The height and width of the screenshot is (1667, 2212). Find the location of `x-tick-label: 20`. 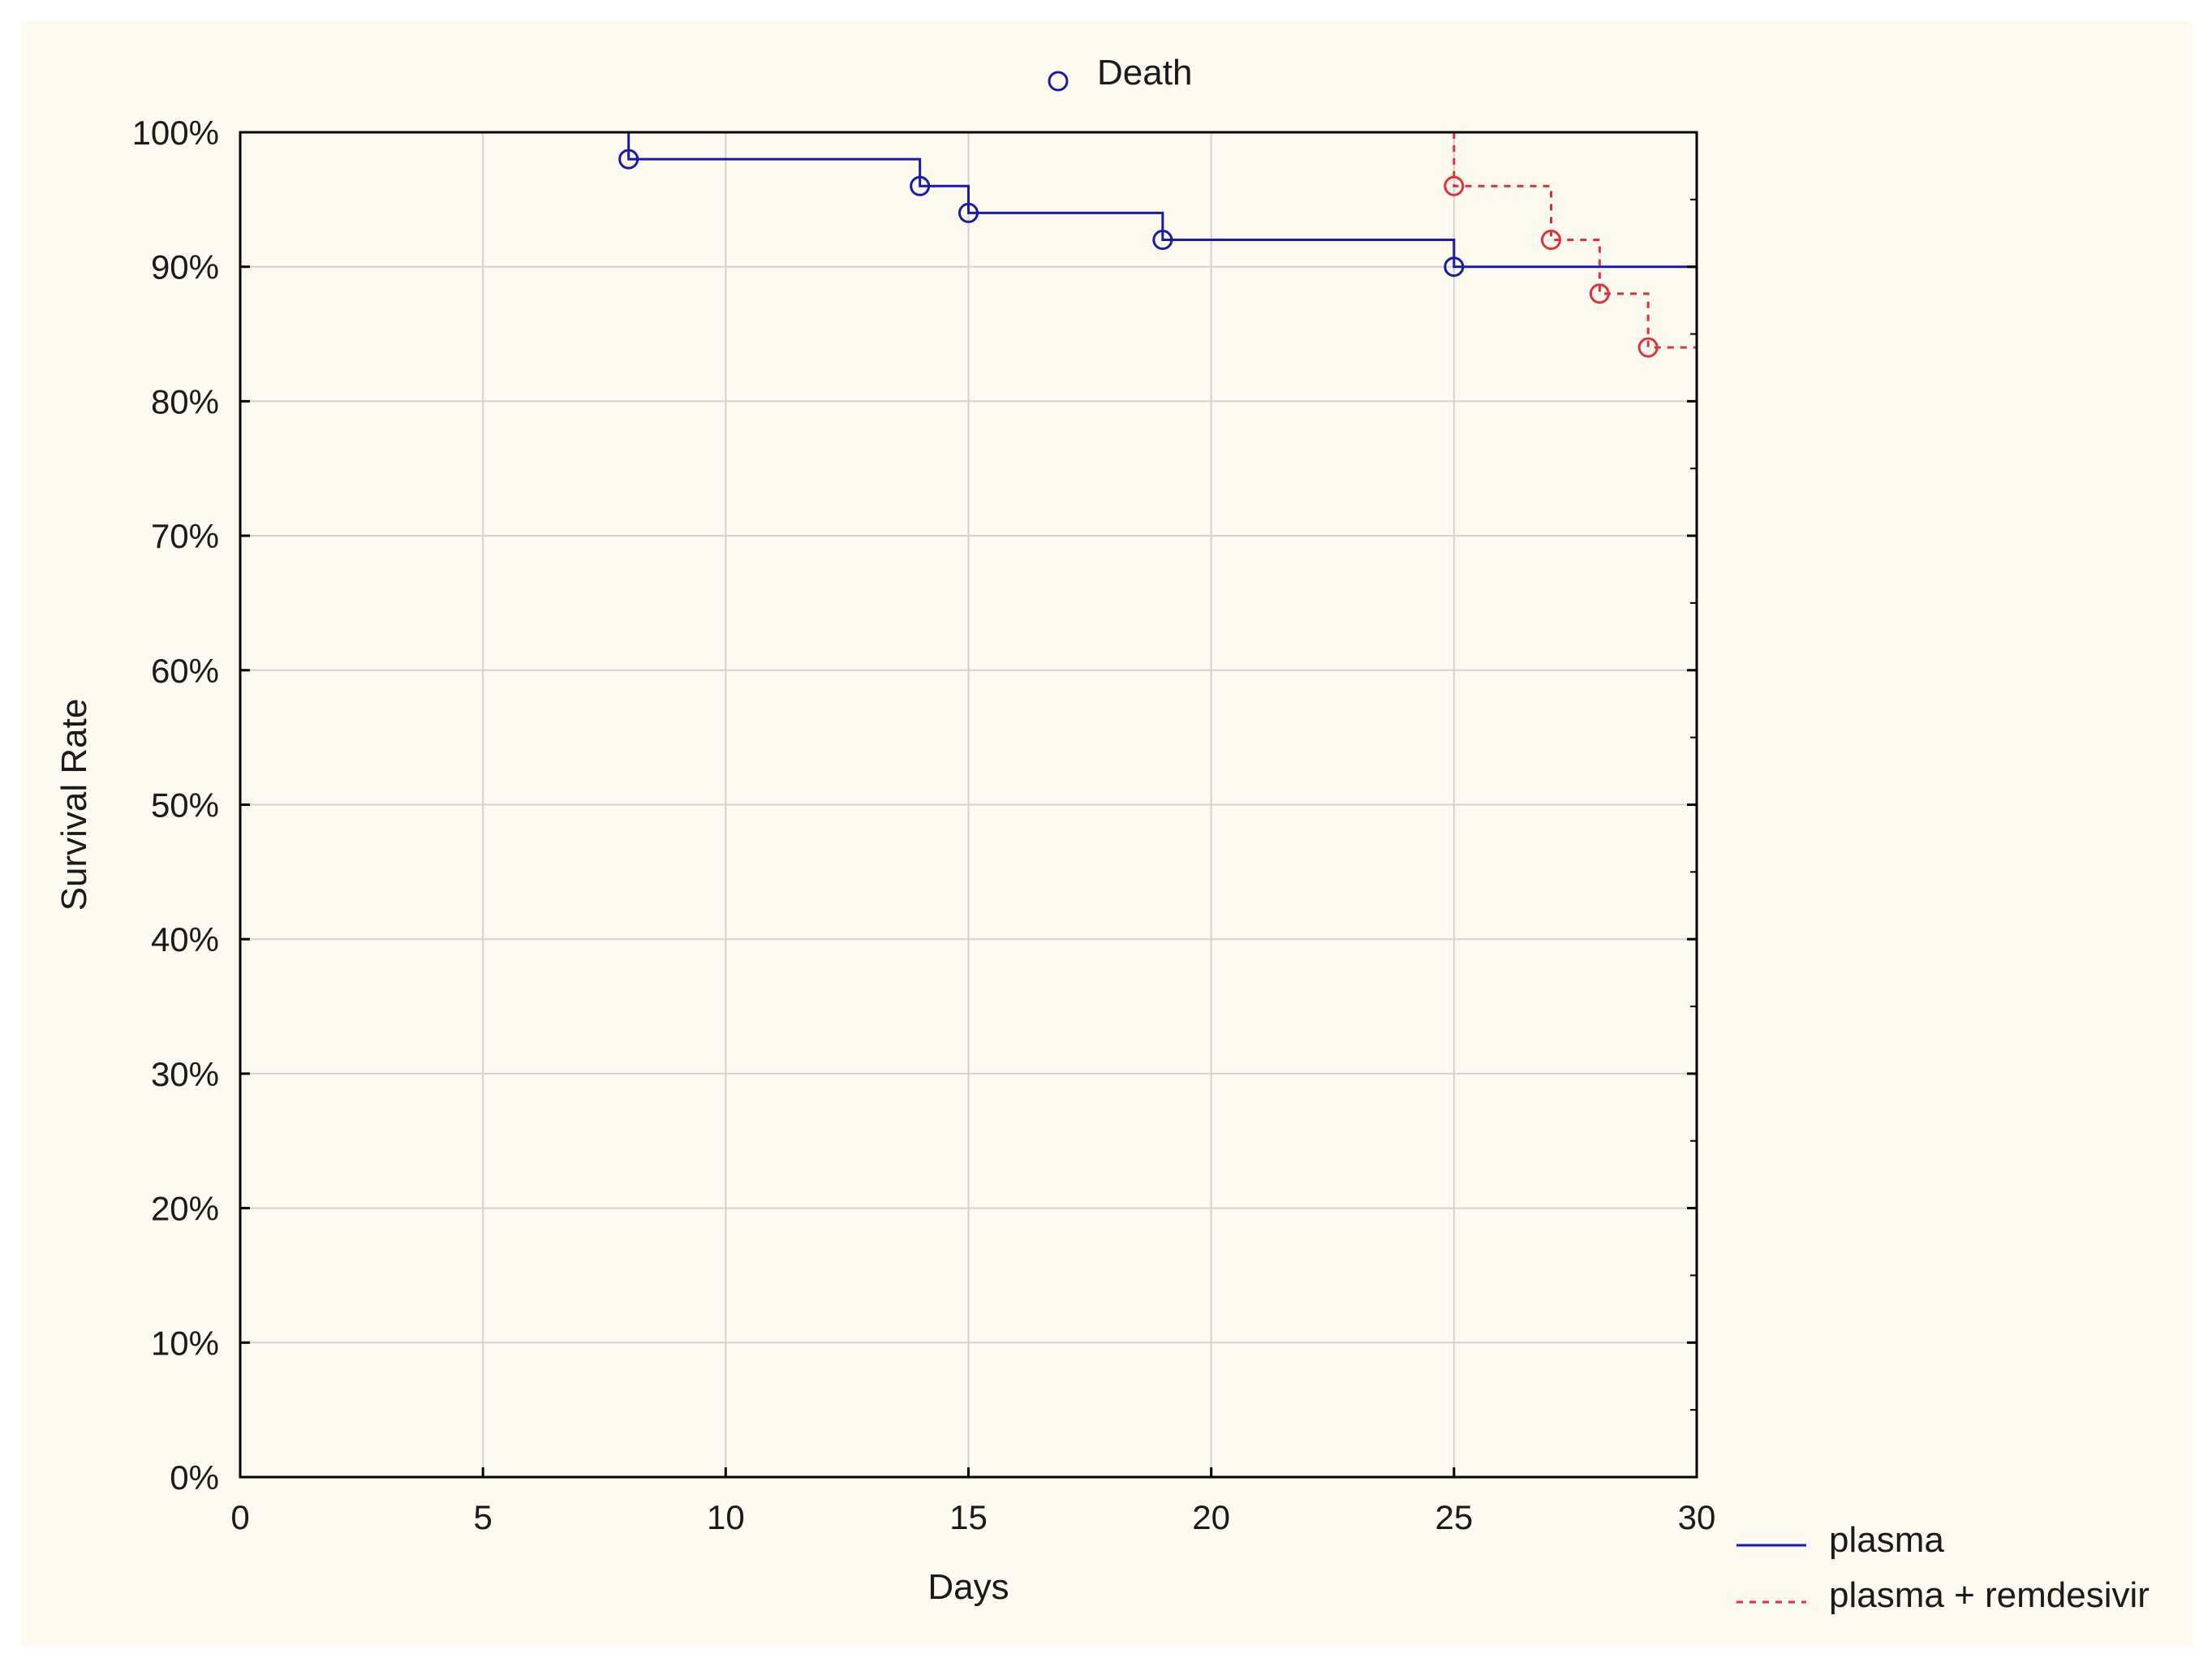

x-tick-label: 20 is located at coordinates (1211, 1517).